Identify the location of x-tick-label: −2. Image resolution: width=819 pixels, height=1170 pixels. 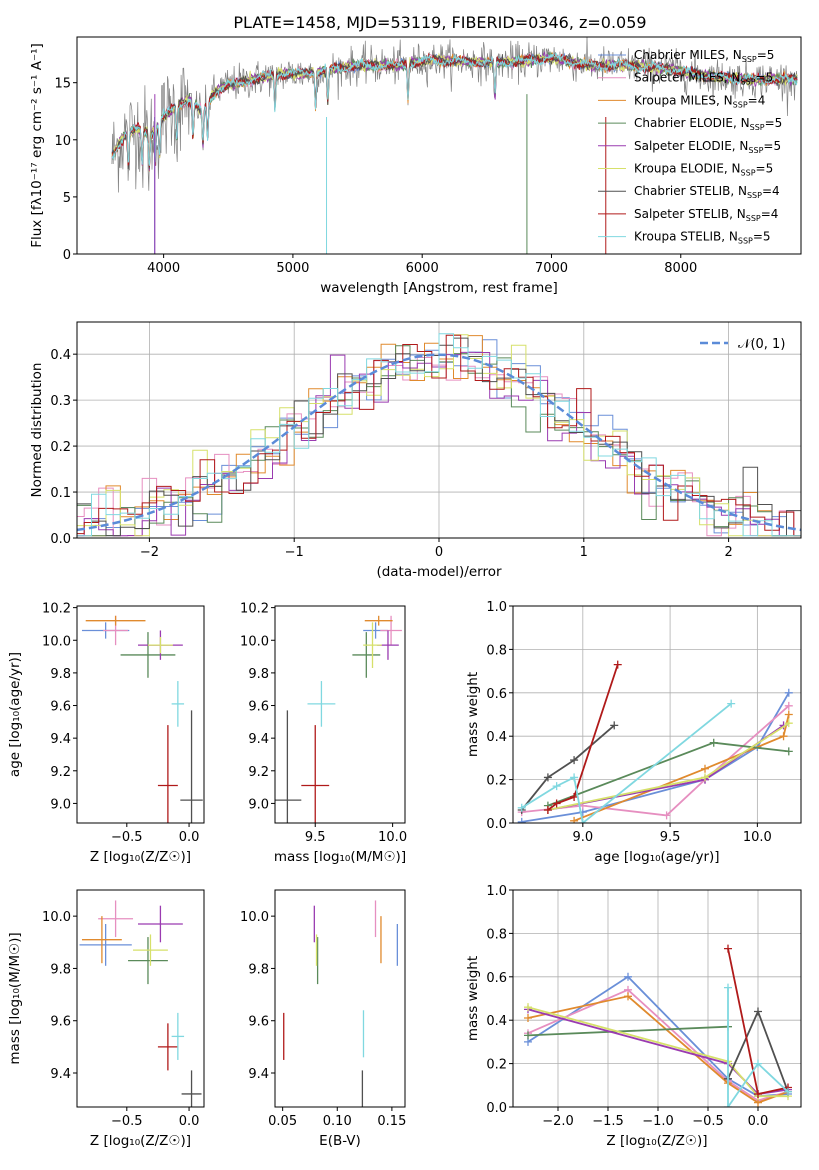
(149, 552).